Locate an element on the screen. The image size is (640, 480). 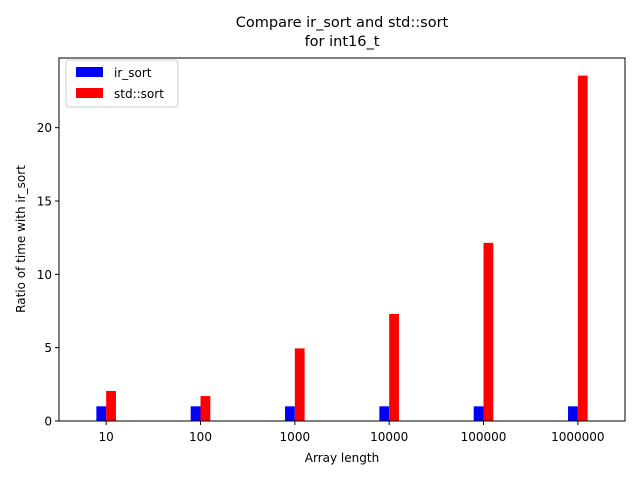
y-tick-label: 5 is located at coordinates (48, 348).